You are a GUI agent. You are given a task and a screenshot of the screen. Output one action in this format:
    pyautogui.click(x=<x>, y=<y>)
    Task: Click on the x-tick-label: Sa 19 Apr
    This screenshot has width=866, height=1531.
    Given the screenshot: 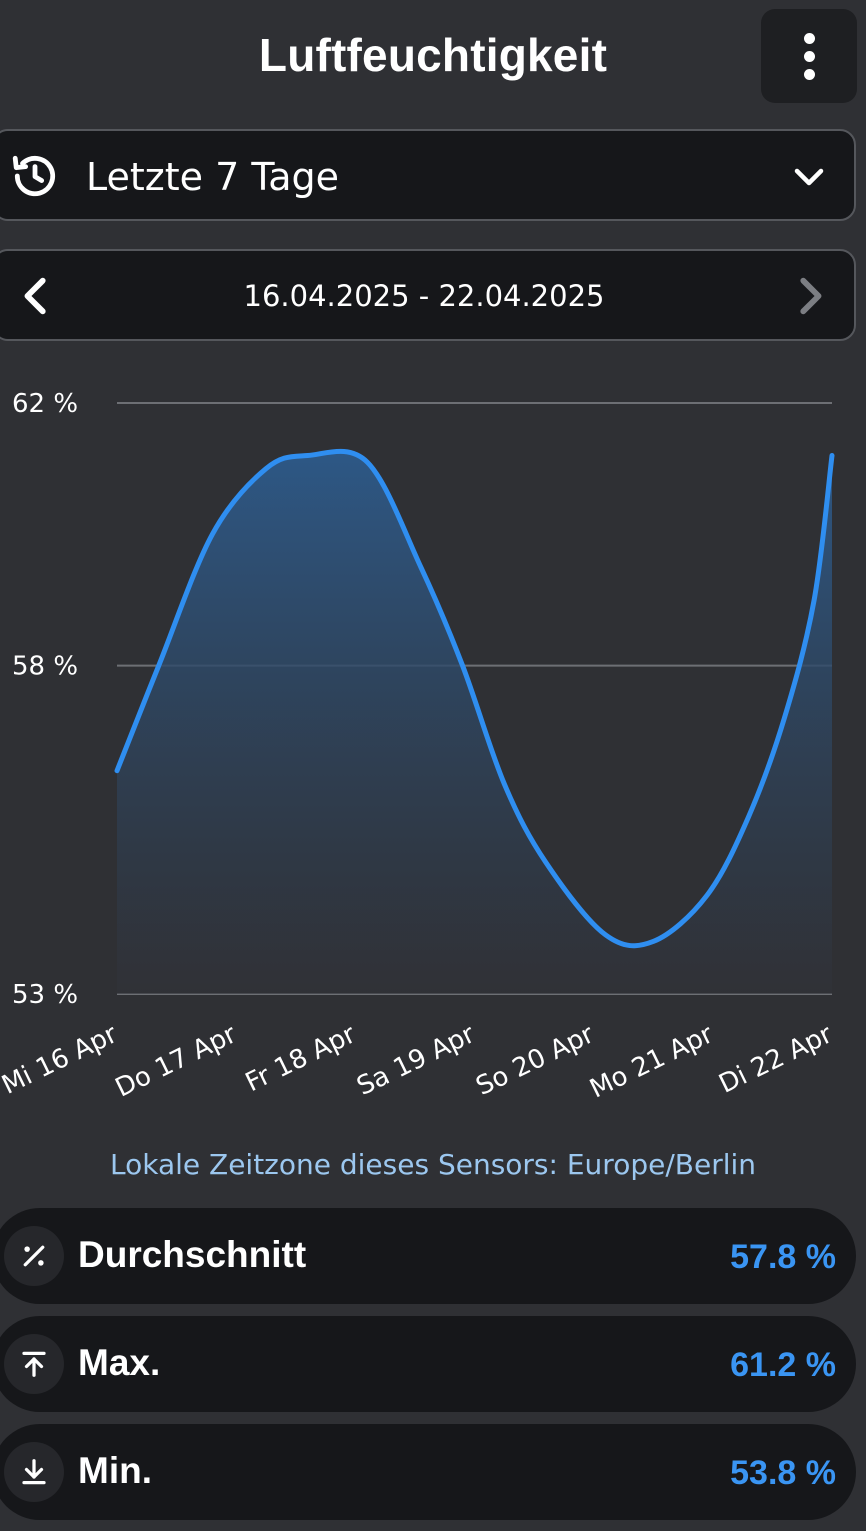 What is the action you would take?
    pyautogui.click(x=416, y=1060)
    